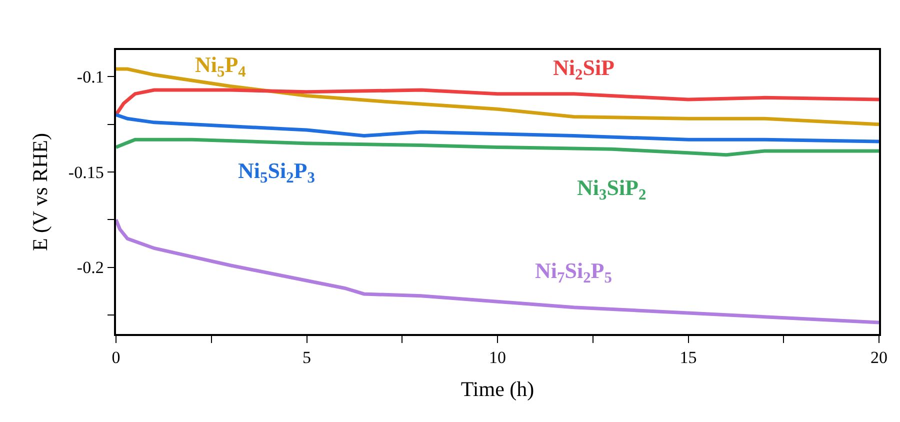 Image resolution: width=900 pixels, height=422 pixels. Describe the element at coordinates (611, 189) in the screenshot. I see `series-label: Ni$_{3}$SiP$_{2}$` at that location.